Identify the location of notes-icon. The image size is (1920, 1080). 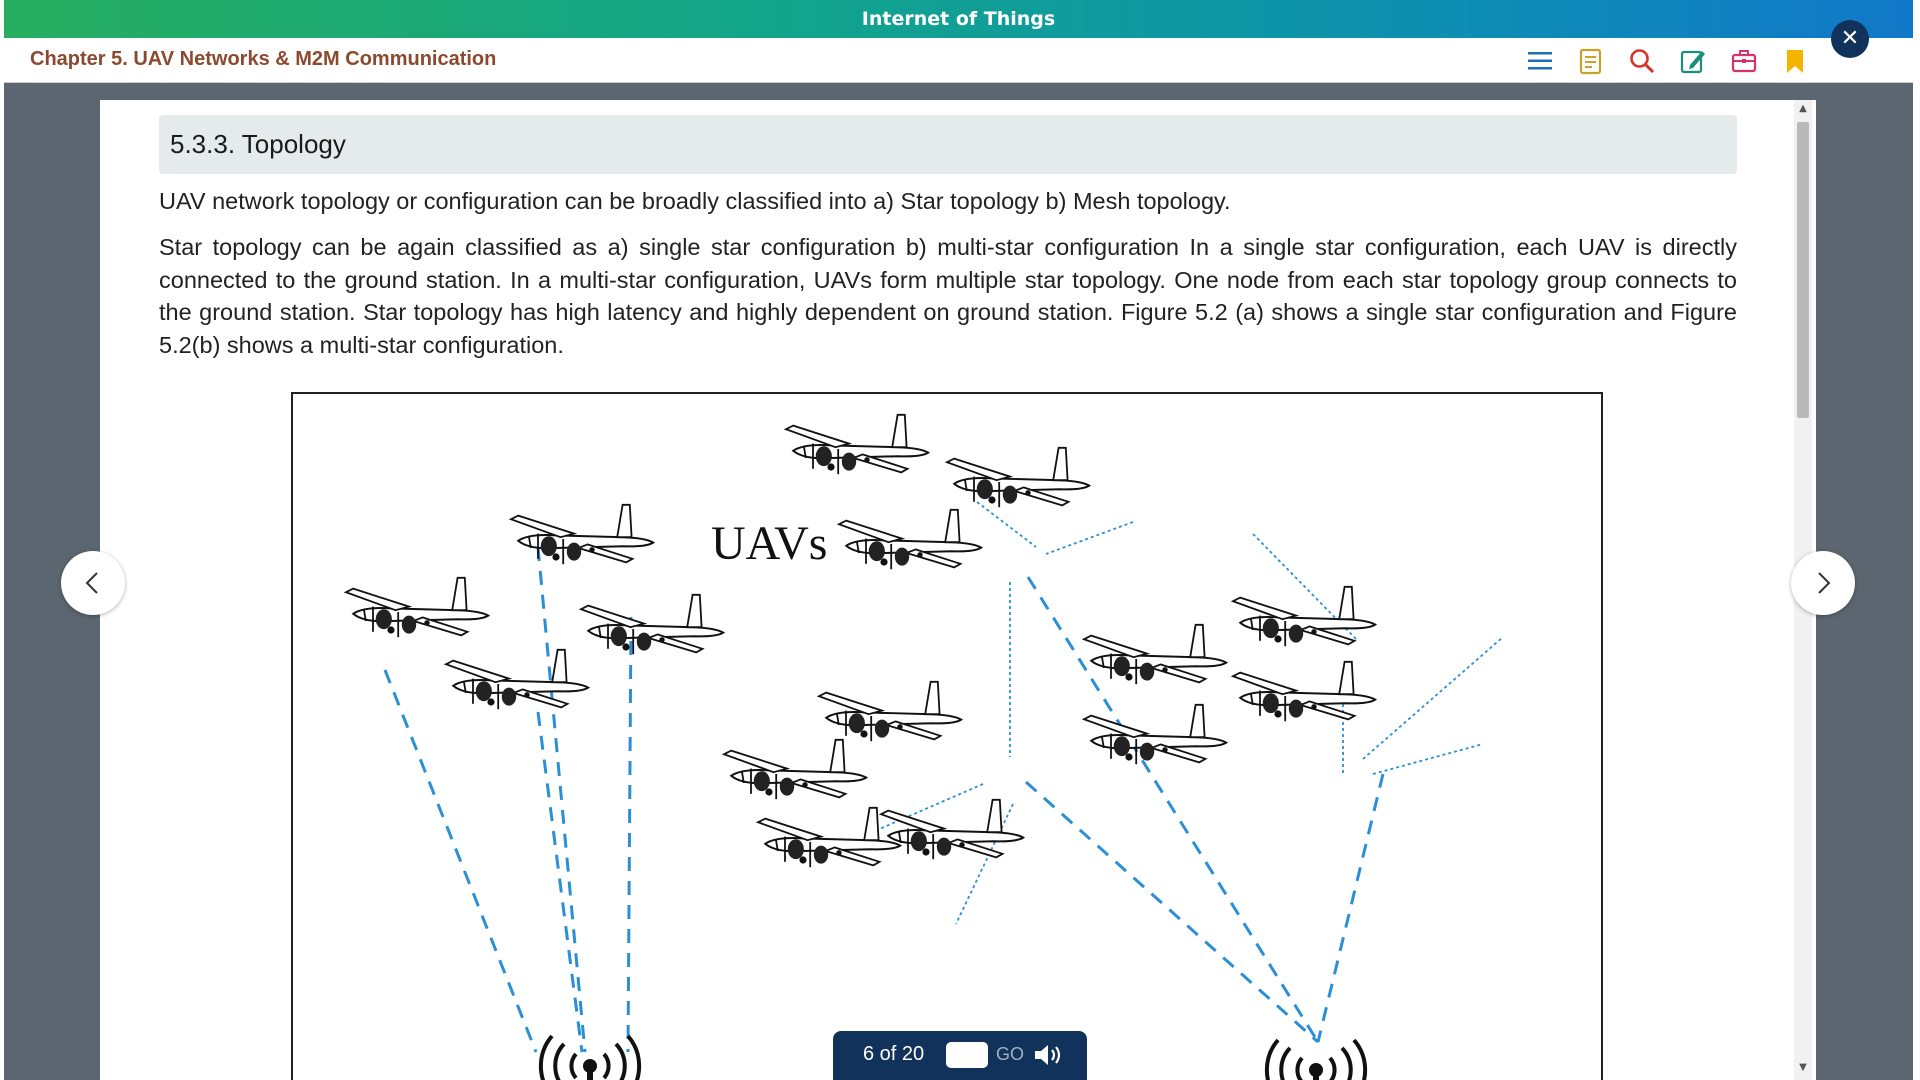
(1591, 61).